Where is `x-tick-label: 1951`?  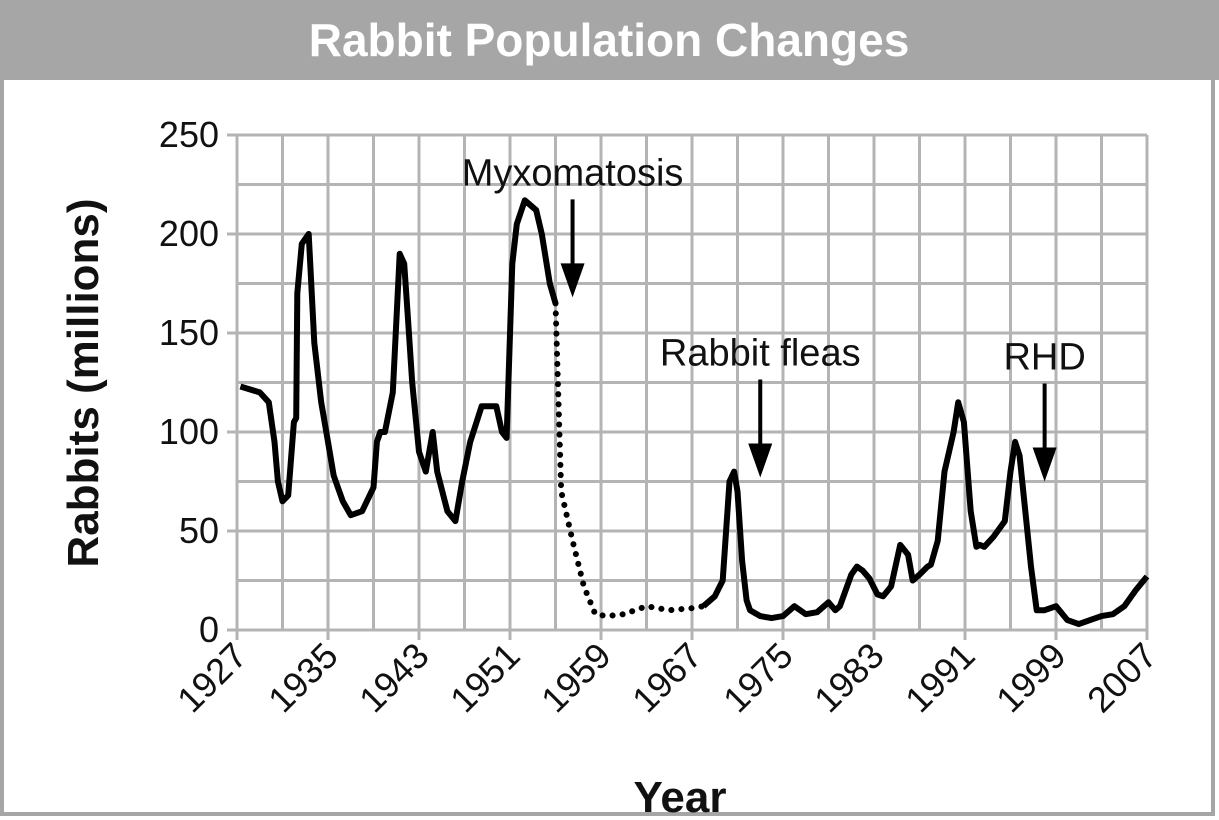
x-tick-label: 1951 is located at coordinates (485, 678).